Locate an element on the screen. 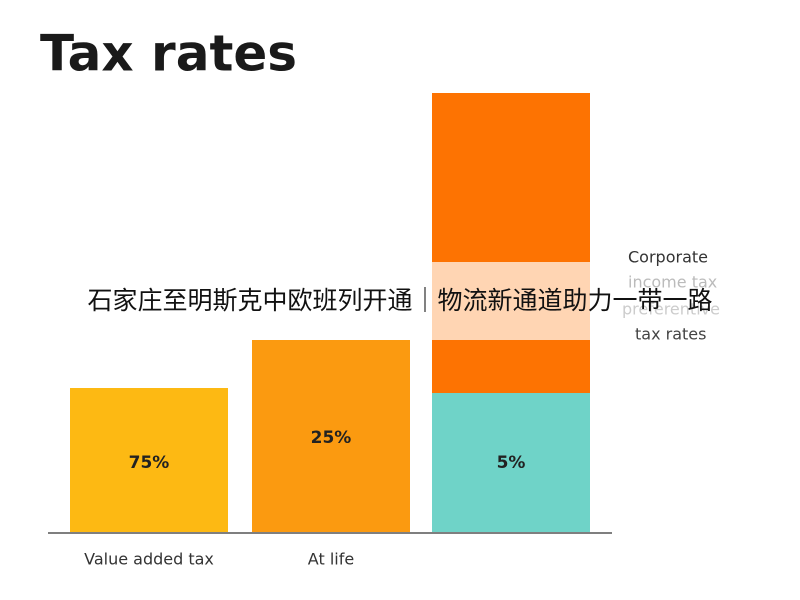 This screenshot has width=800, height=600. legend-text: tax rates is located at coordinates (670, 334).